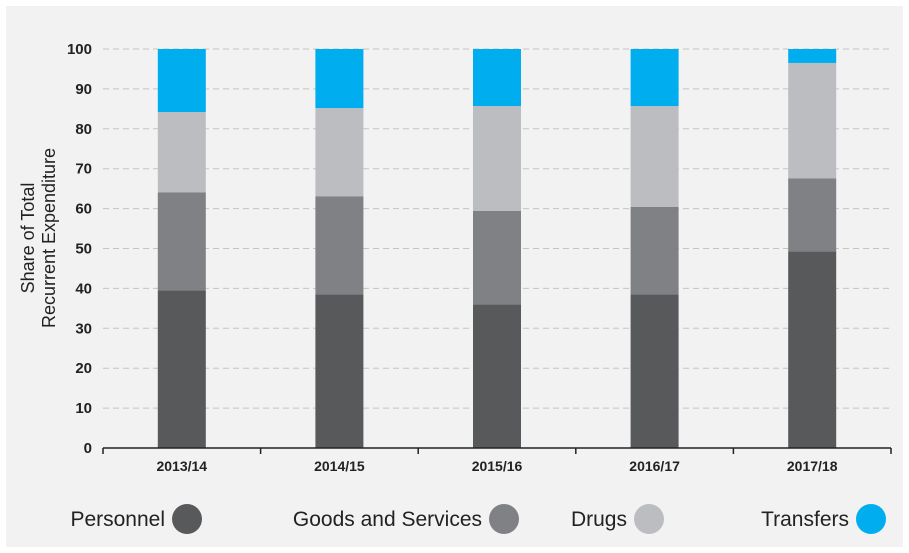 The width and height of the screenshot is (909, 553). I want to click on legend-label: Drugs, so click(599, 519).